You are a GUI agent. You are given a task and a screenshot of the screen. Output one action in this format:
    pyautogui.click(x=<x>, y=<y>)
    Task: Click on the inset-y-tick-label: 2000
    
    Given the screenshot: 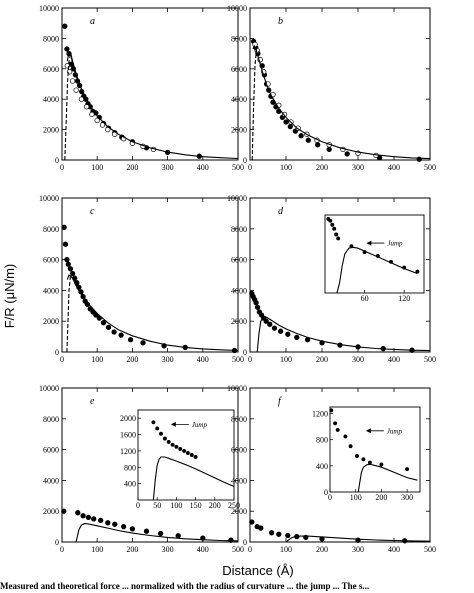 What is the action you would take?
    pyautogui.click(x=128, y=418)
    